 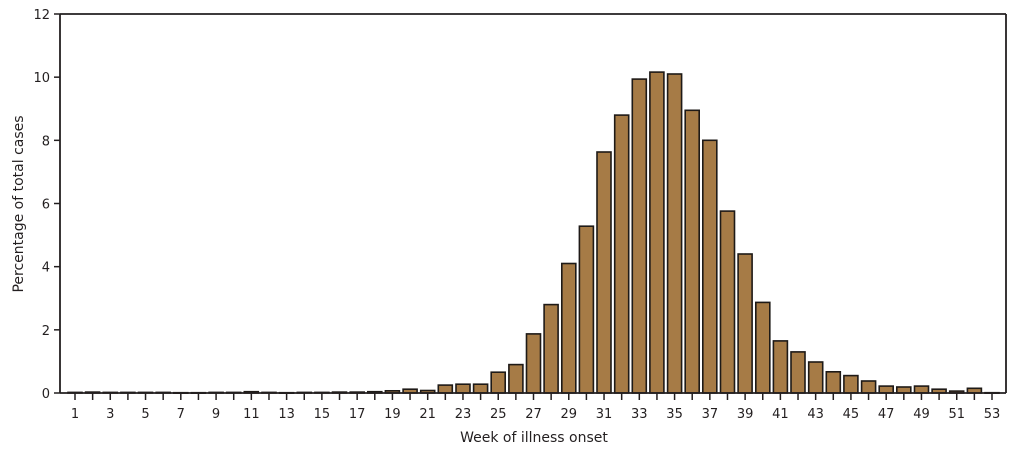 What do you see at coordinates (110, 414) in the screenshot?
I see `x-tick-label: 3` at bounding box center [110, 414].